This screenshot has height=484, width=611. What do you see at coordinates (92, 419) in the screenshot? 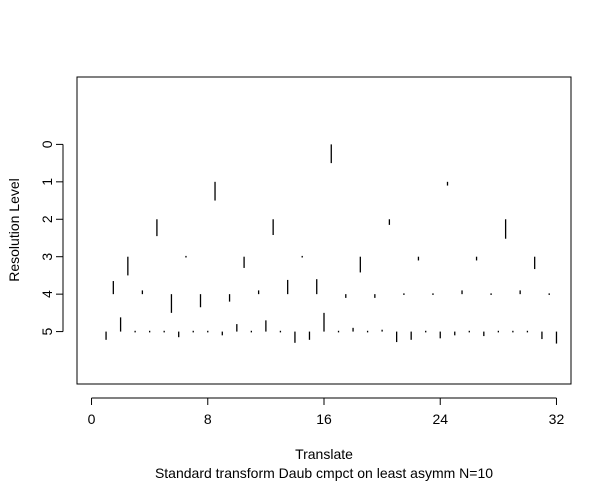
I see `x-tick-label: 0` at bounding box center [92, 419].